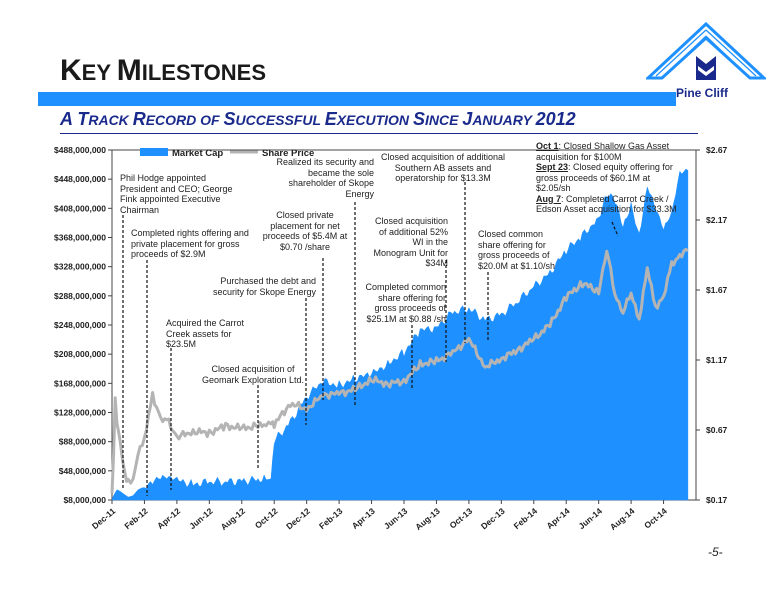 The height and width of the screenshot is (600, 776). I want to click on x-axis-tick-label: Aug-14, so click(622, 519).